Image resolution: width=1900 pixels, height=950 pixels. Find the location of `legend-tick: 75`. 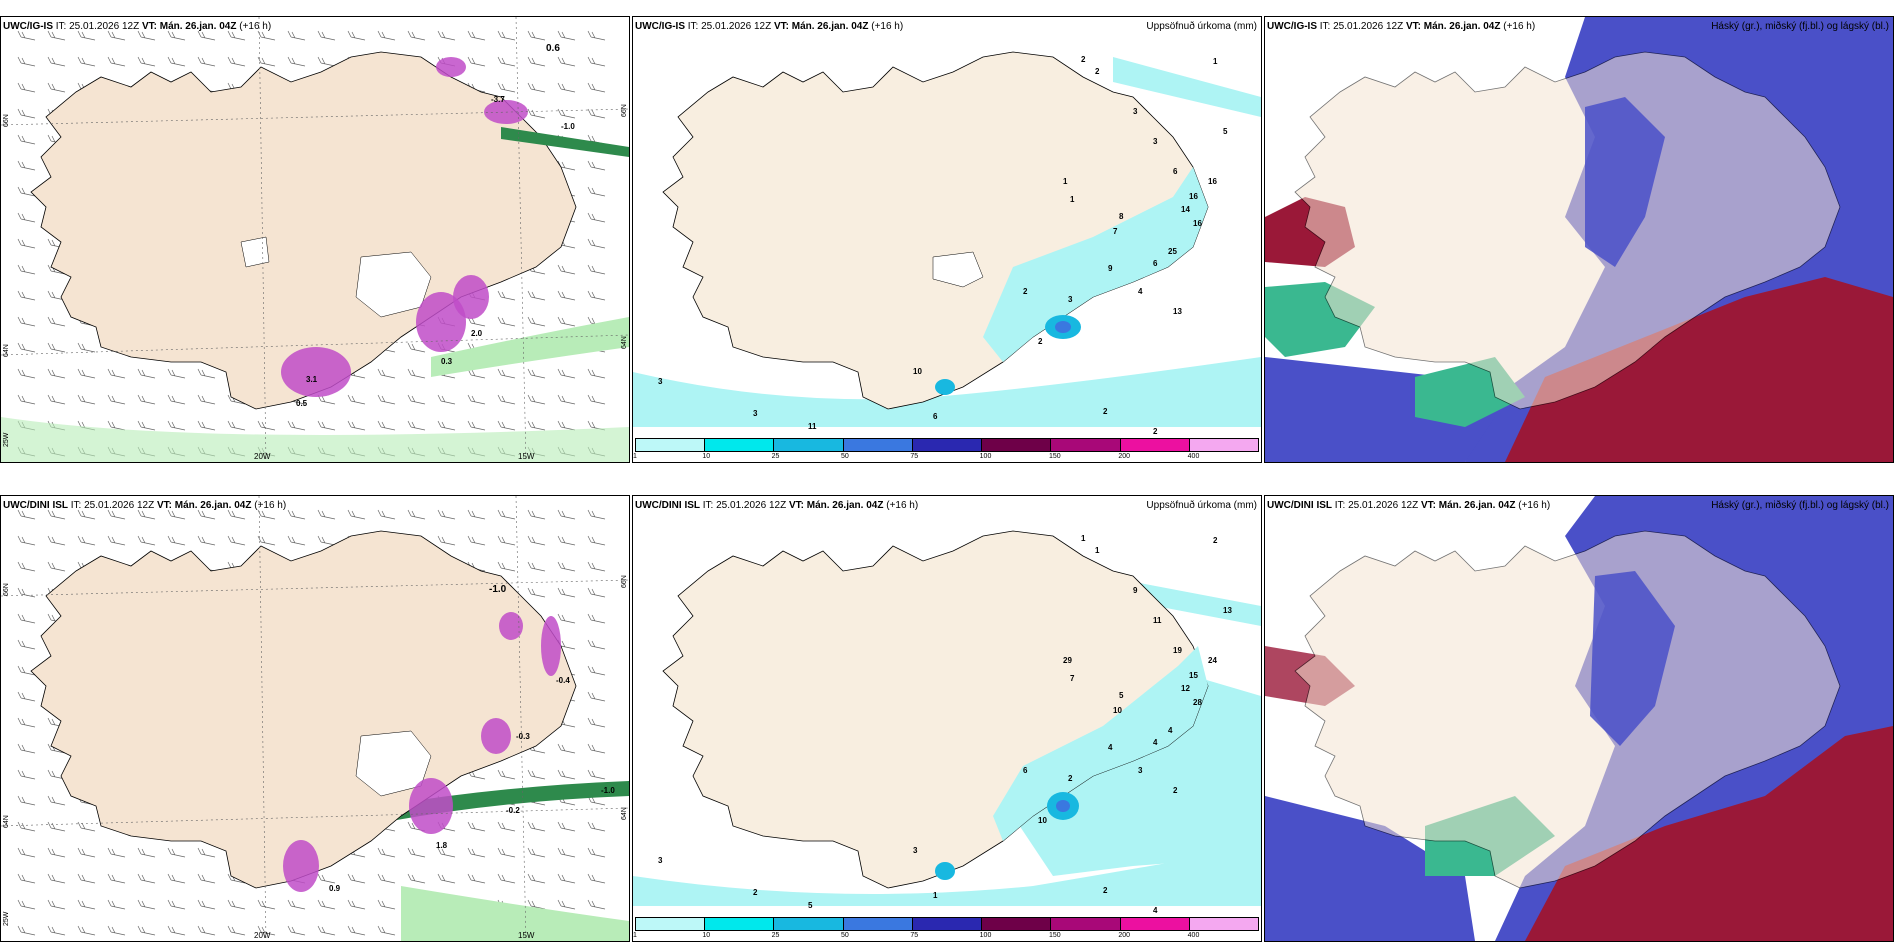

legend-tick: 75 is located at coordinates (914, 456).